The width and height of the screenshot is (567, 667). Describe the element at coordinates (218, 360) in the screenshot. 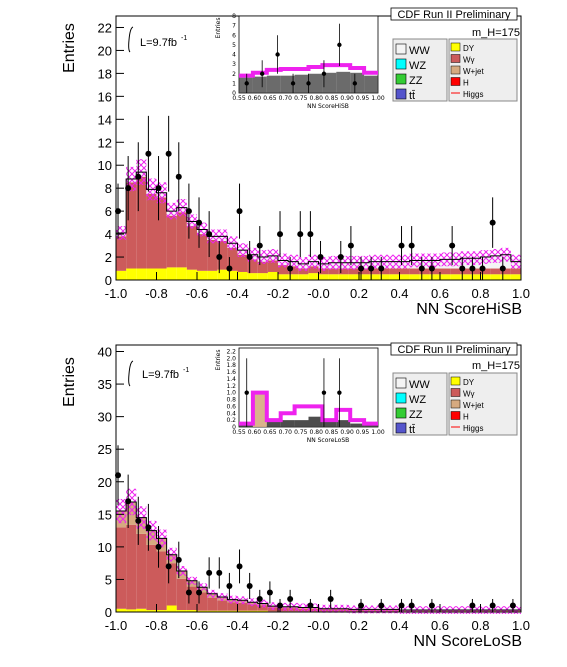

I see `bottom-inset-ylabel: Entries` at that location.